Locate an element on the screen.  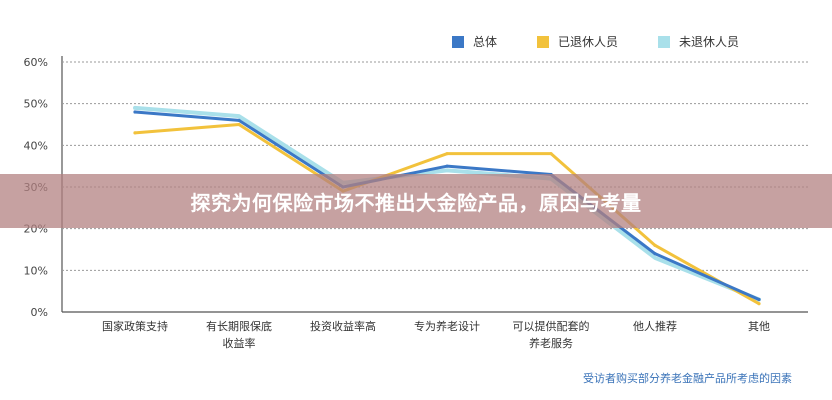
title-banner: 探究为何保险市场不推出大金险产品，原因与考量 is located at coordinates (416, 201).